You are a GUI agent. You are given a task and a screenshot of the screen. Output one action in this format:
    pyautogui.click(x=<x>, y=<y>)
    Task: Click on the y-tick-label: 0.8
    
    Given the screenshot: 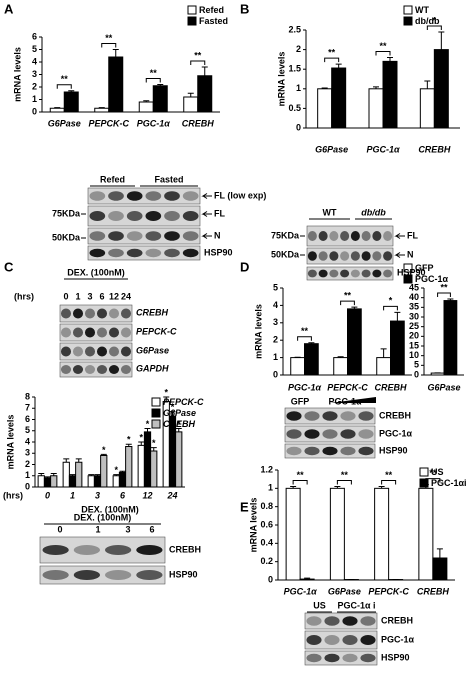 What is the action you would take?
    pyautogui.click(x=266, y=506)
    